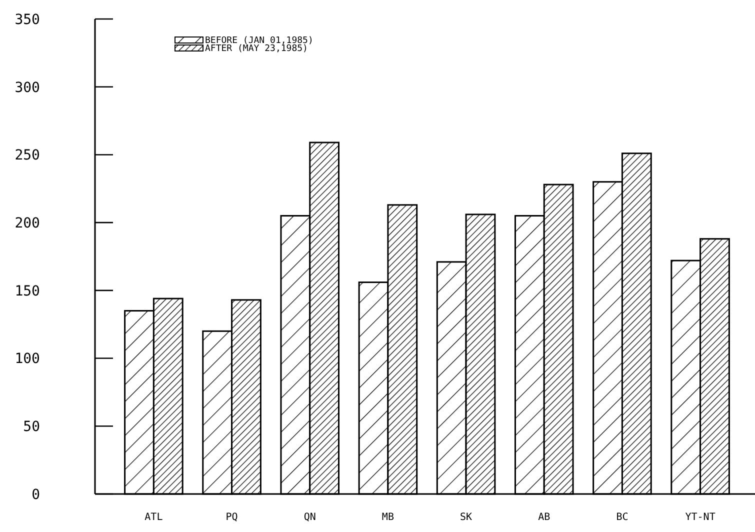 The height and width of the screenshot is (532, 755). Describe the element at coordinates (27, 291) in the screenshot. I see `y-tick-label: 150` at that location.